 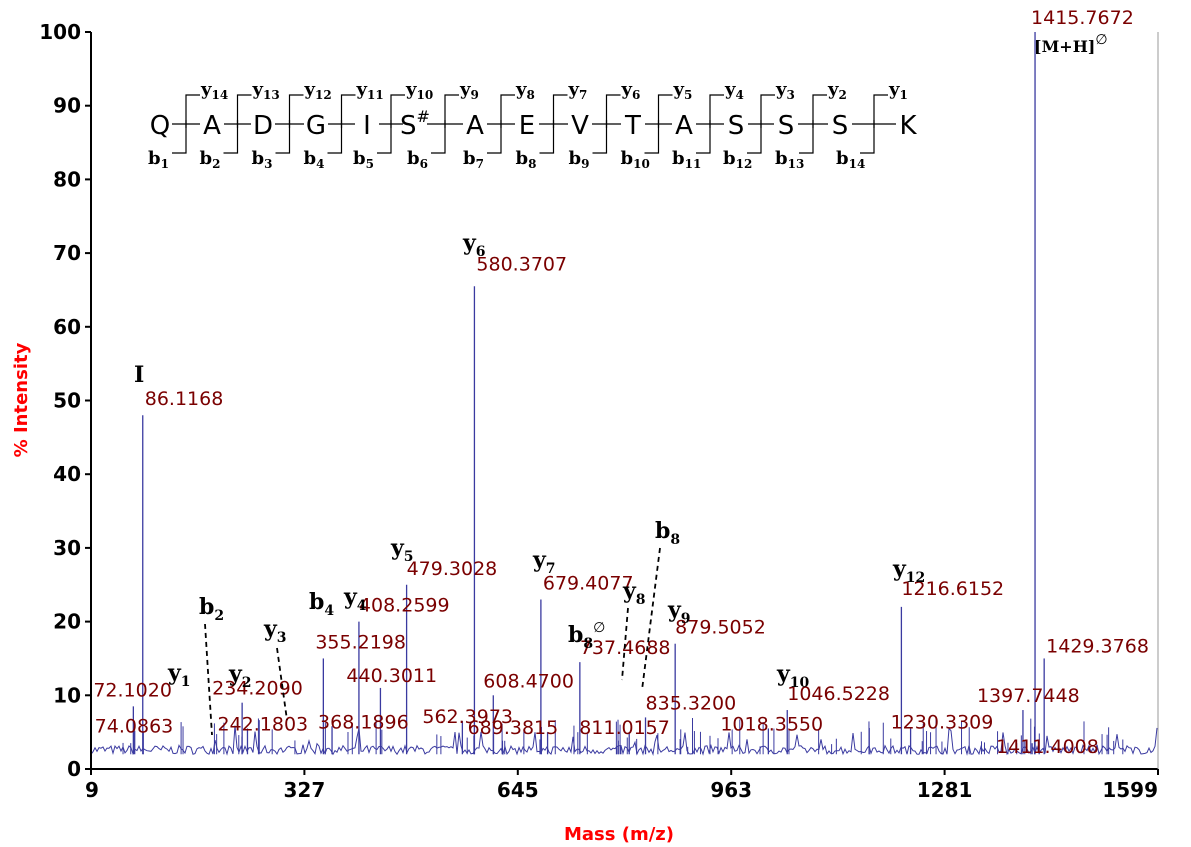 I want to click on y-fragment-label: y8, so click(x=525, y=90).